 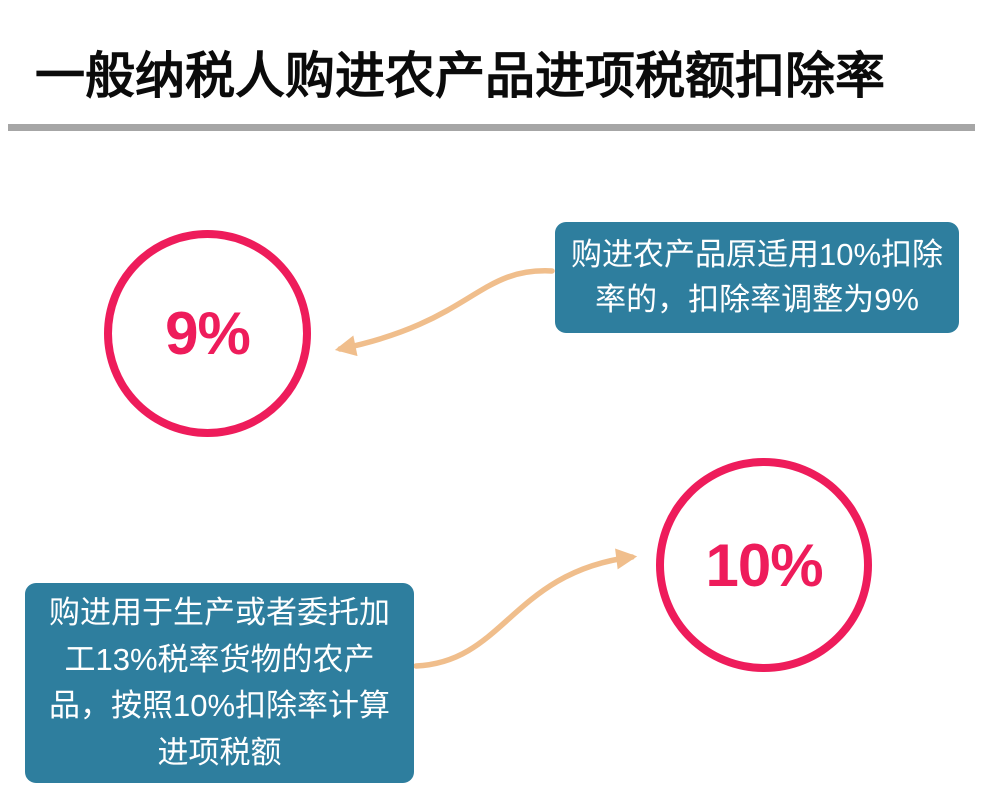 I want to click on rate-value-10: 10%, so click(x=764, y=565).